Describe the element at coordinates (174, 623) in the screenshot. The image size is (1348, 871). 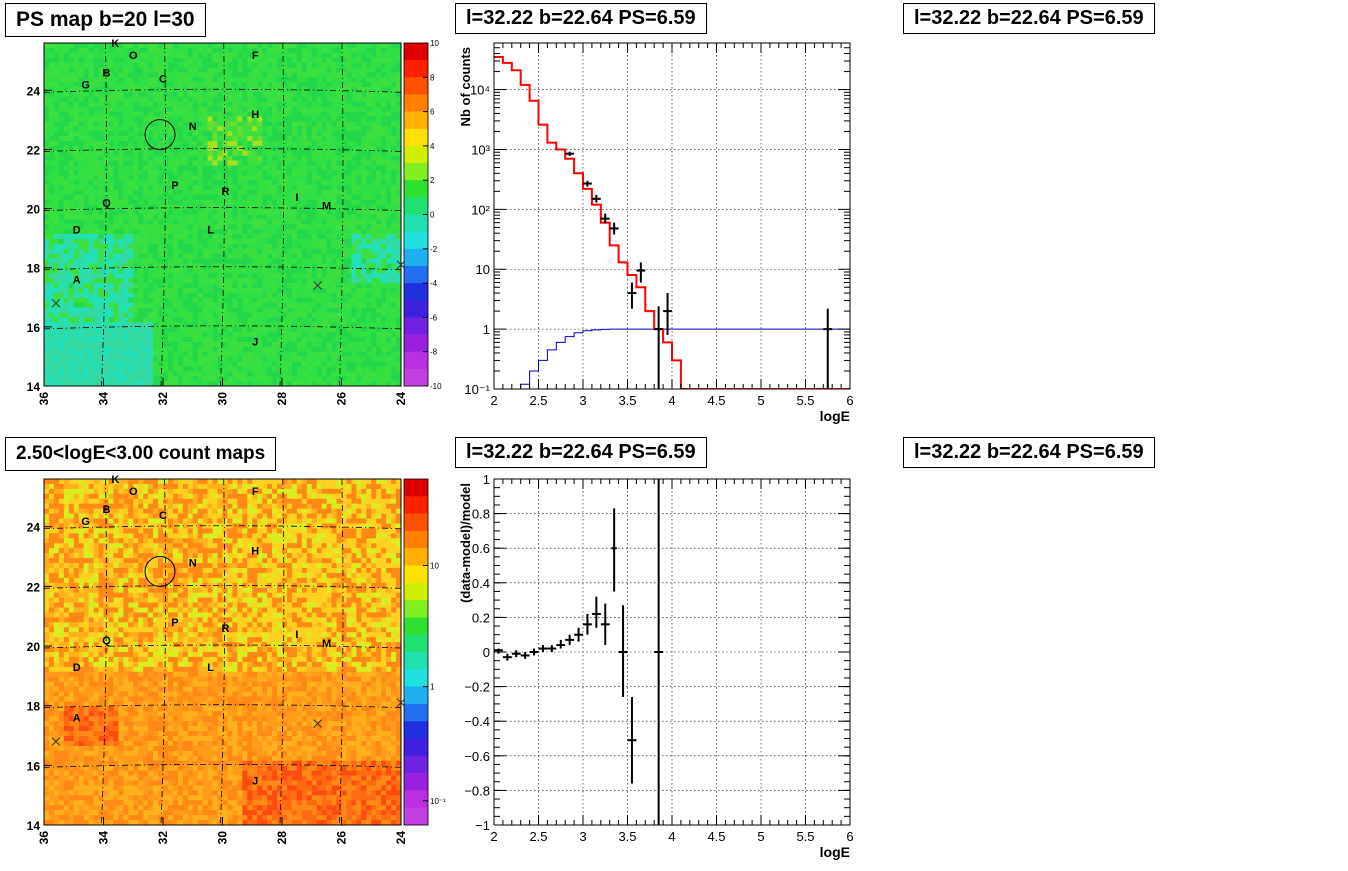
I see `source-label: P` at that location.